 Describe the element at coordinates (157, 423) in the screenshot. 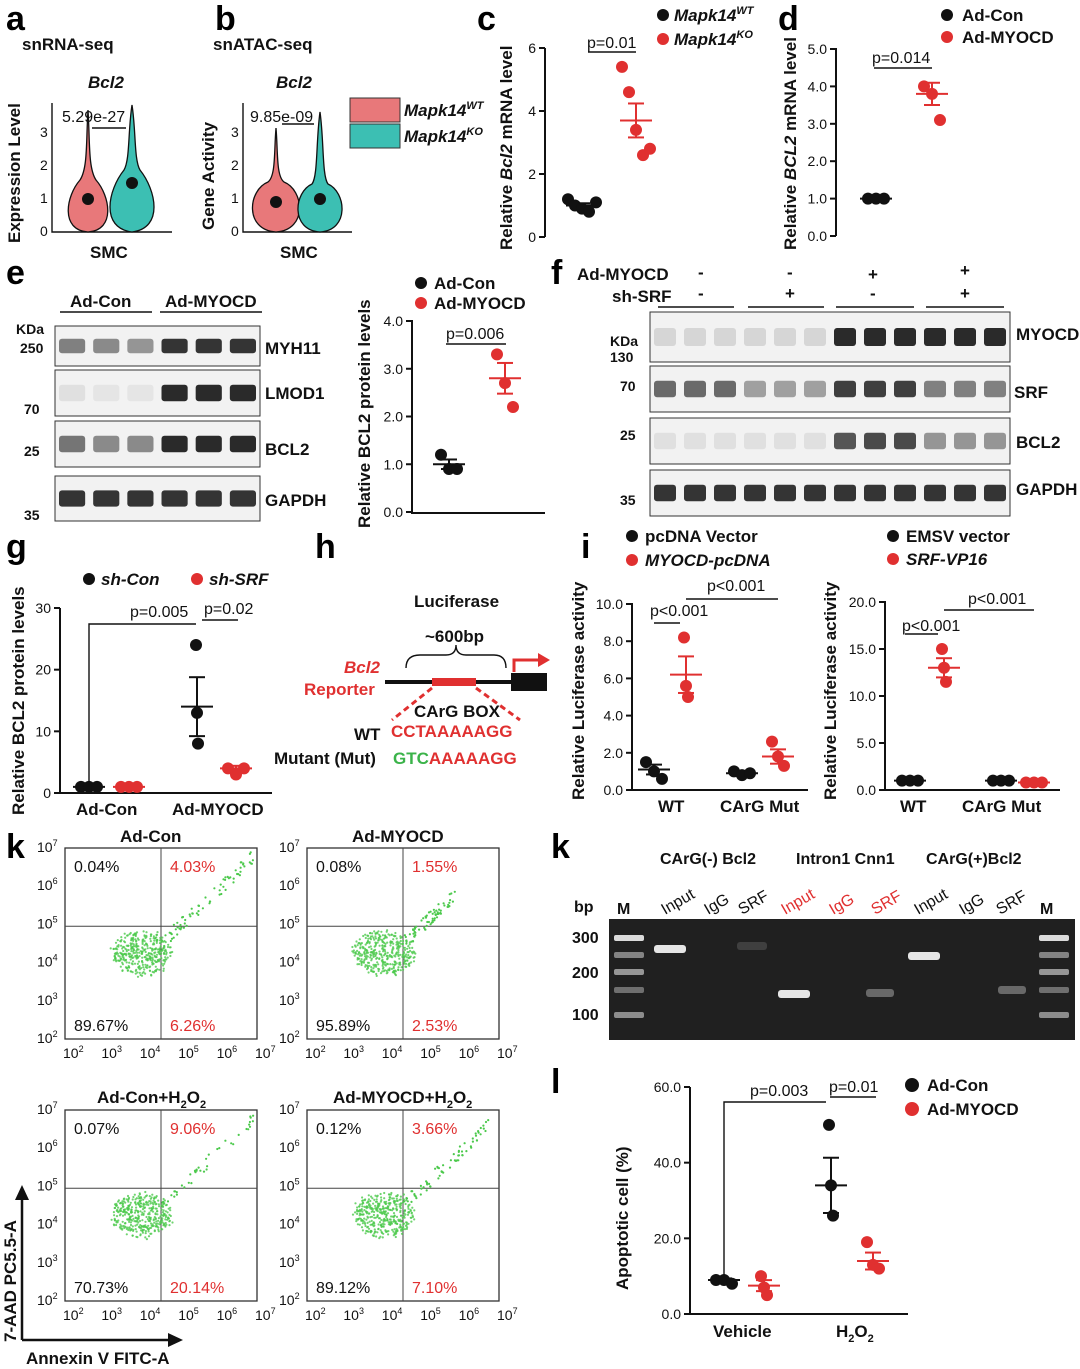

I see `panel-e-blot-strips` at that location.